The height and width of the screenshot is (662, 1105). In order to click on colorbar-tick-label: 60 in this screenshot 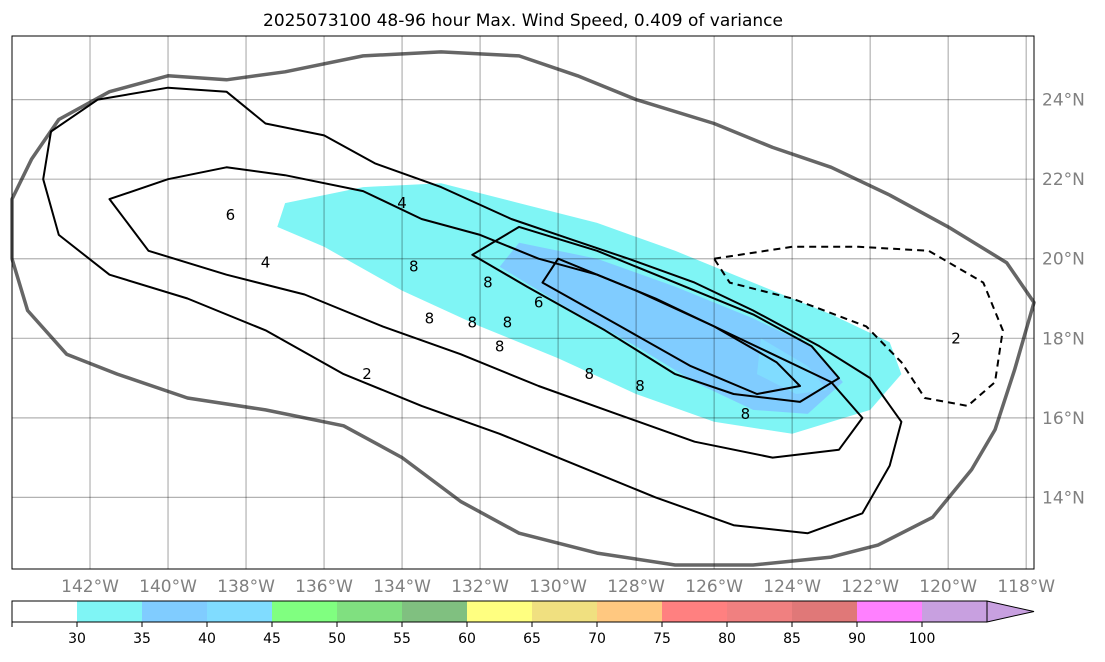, I will do `click(467, 639)`.